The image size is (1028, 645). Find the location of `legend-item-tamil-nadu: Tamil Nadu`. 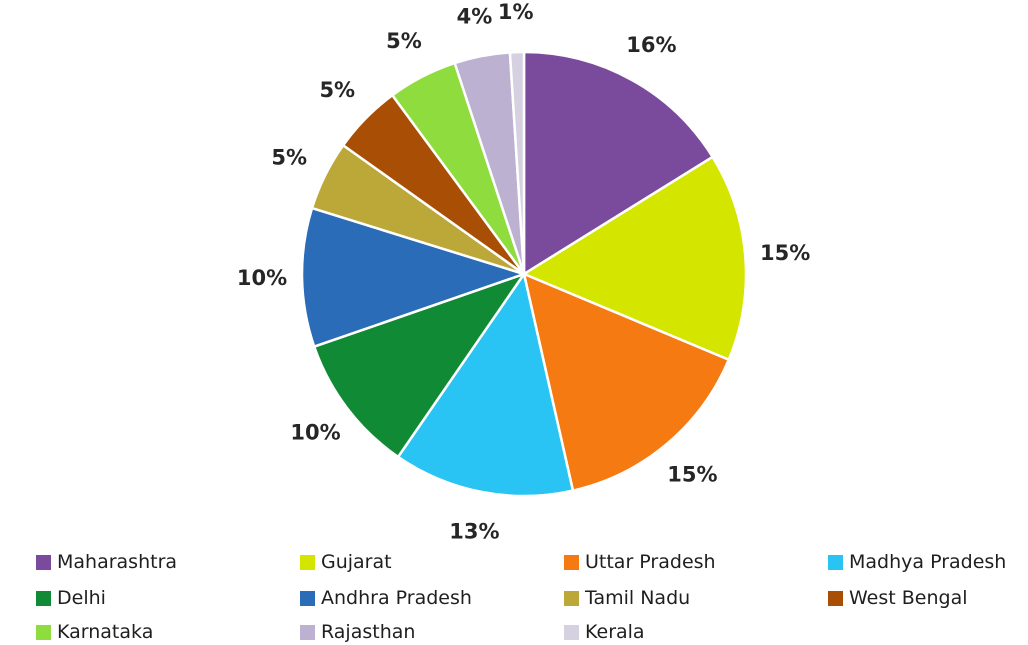

legend-item-tamil-nadu: Tamil Nadu is located at coordinates (627, 598).